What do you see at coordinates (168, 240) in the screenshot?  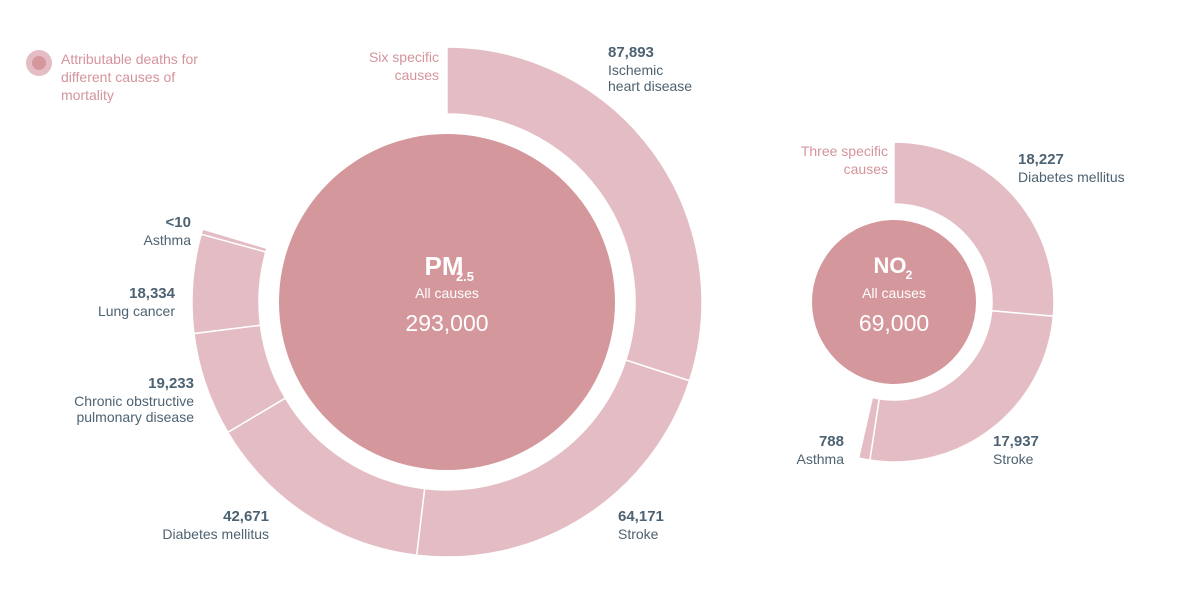 I see `pm25-slice-5-label: Asthma` at bounding box center [168, 240].